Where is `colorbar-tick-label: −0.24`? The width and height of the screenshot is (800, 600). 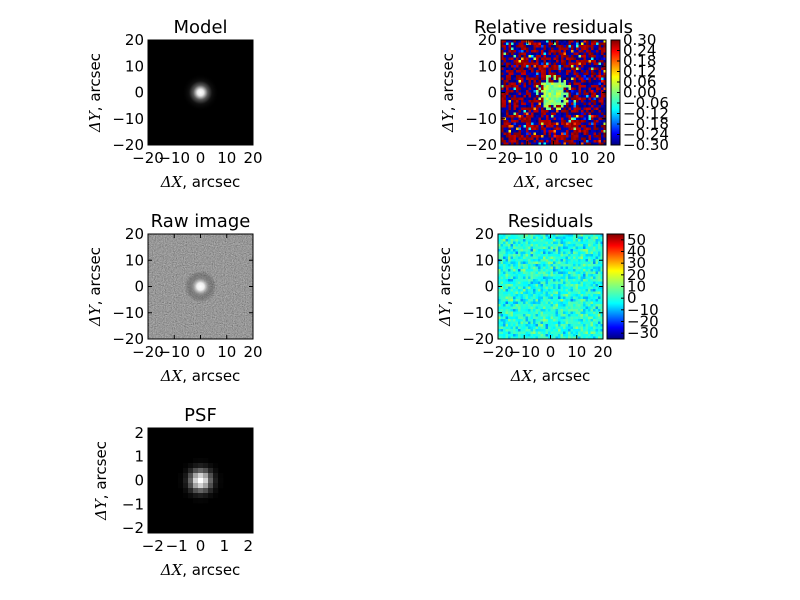 colorbar-tick-label: −0.24 is located at coordinates (646, 135).